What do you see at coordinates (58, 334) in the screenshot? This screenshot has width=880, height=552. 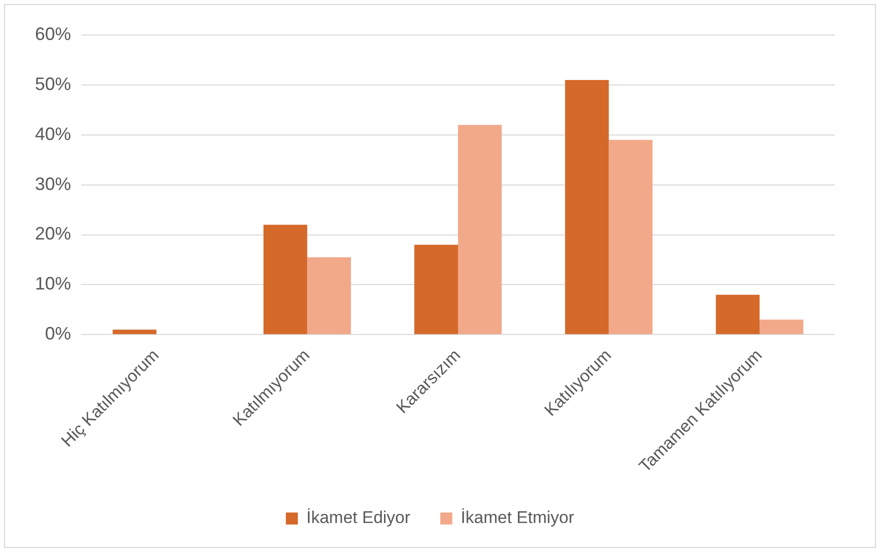 I see `y-tick-label: 0%` at bounding box center [58, 334].